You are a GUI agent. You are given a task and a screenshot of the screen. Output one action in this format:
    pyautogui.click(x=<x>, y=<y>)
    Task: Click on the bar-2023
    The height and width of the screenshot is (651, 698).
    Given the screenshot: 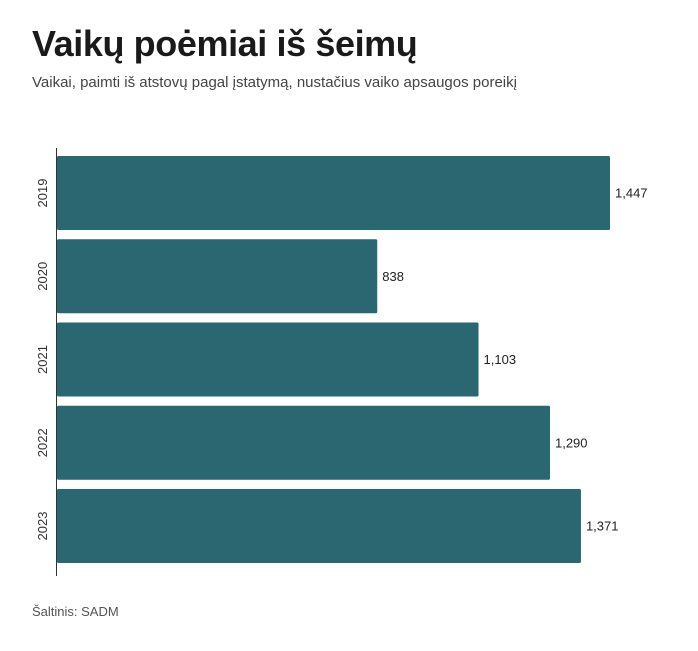 What is the action you would take?
    pyautogui.click(x=319, y=526)
    